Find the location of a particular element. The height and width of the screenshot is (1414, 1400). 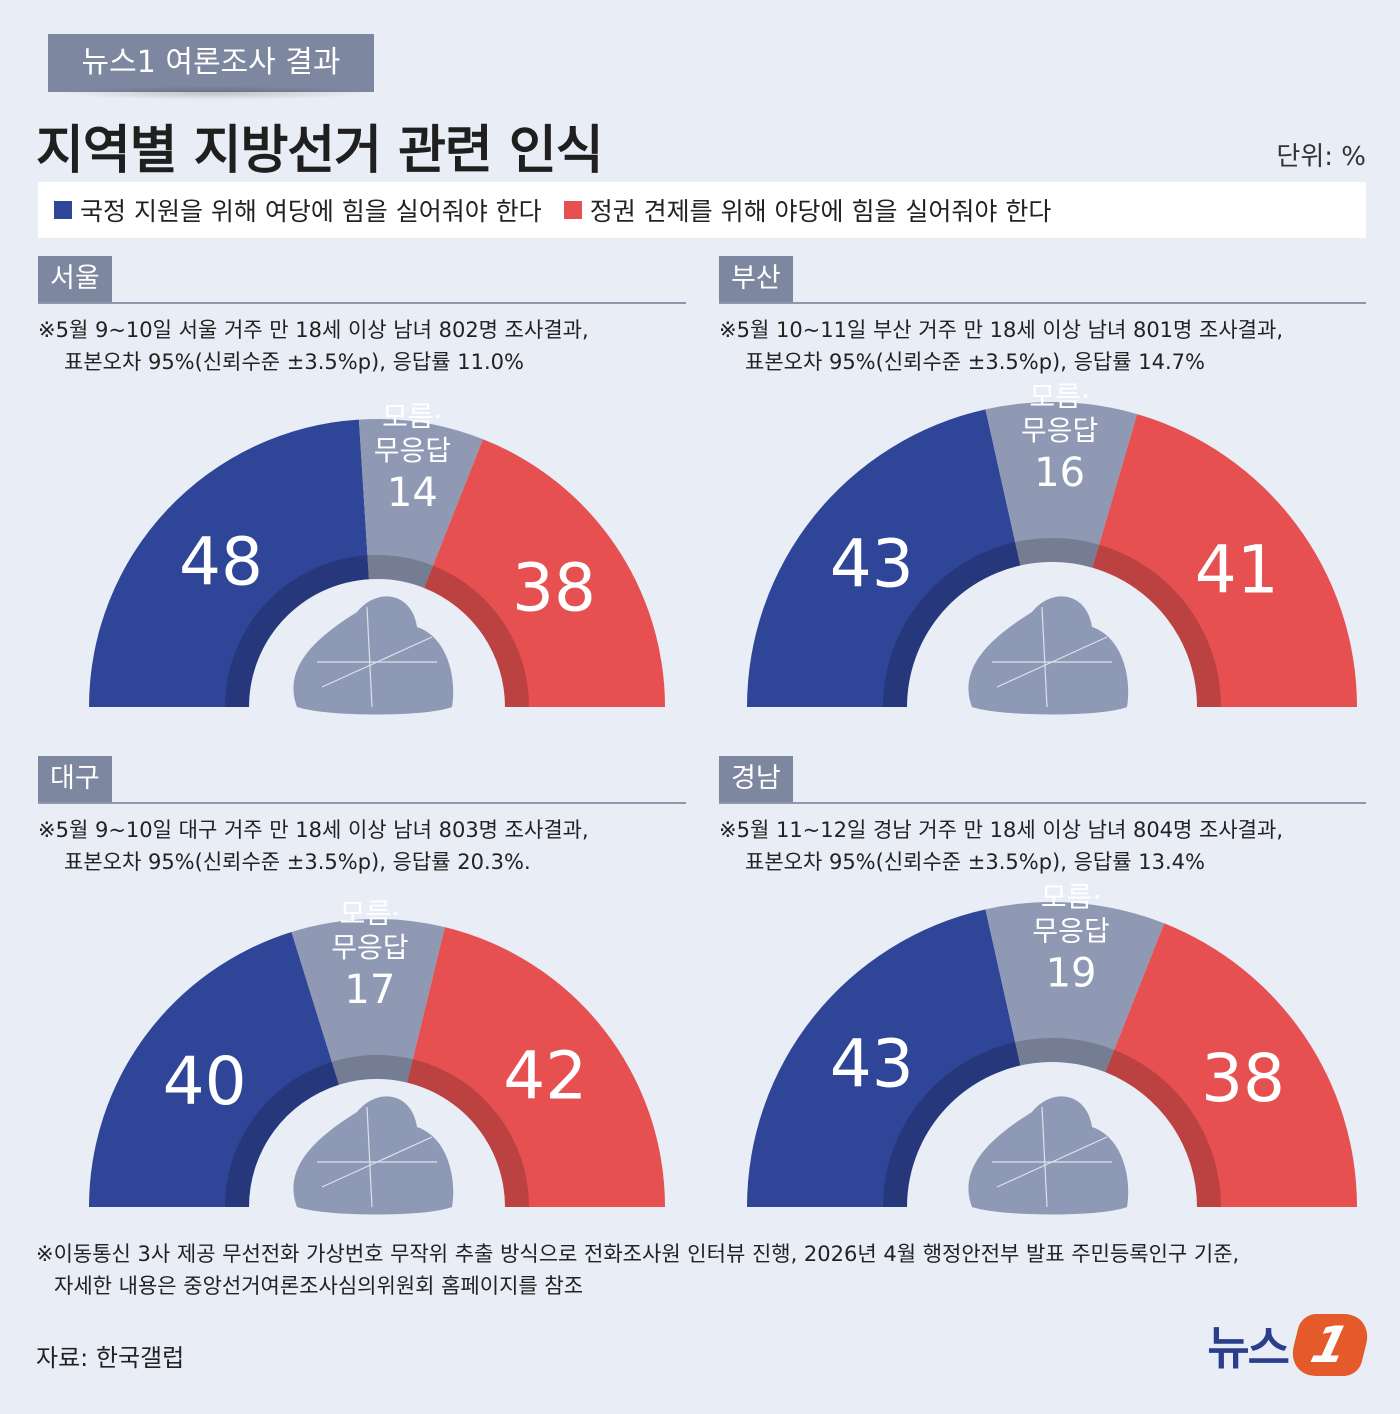

page-title: 지역별 지방선거 관련 인식 is located at coordinates (320, 151).